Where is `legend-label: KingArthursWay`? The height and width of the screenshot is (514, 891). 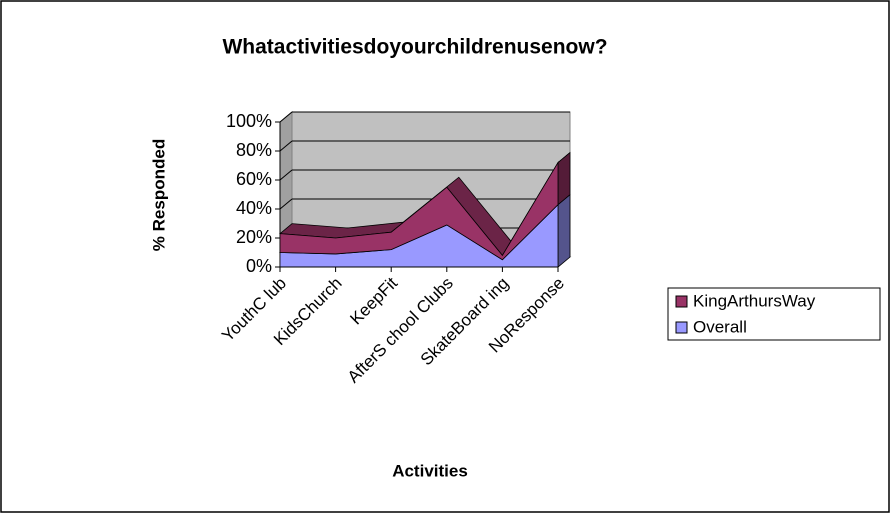
legend-label: KingArthursWay is located at coordinates (754, 300).